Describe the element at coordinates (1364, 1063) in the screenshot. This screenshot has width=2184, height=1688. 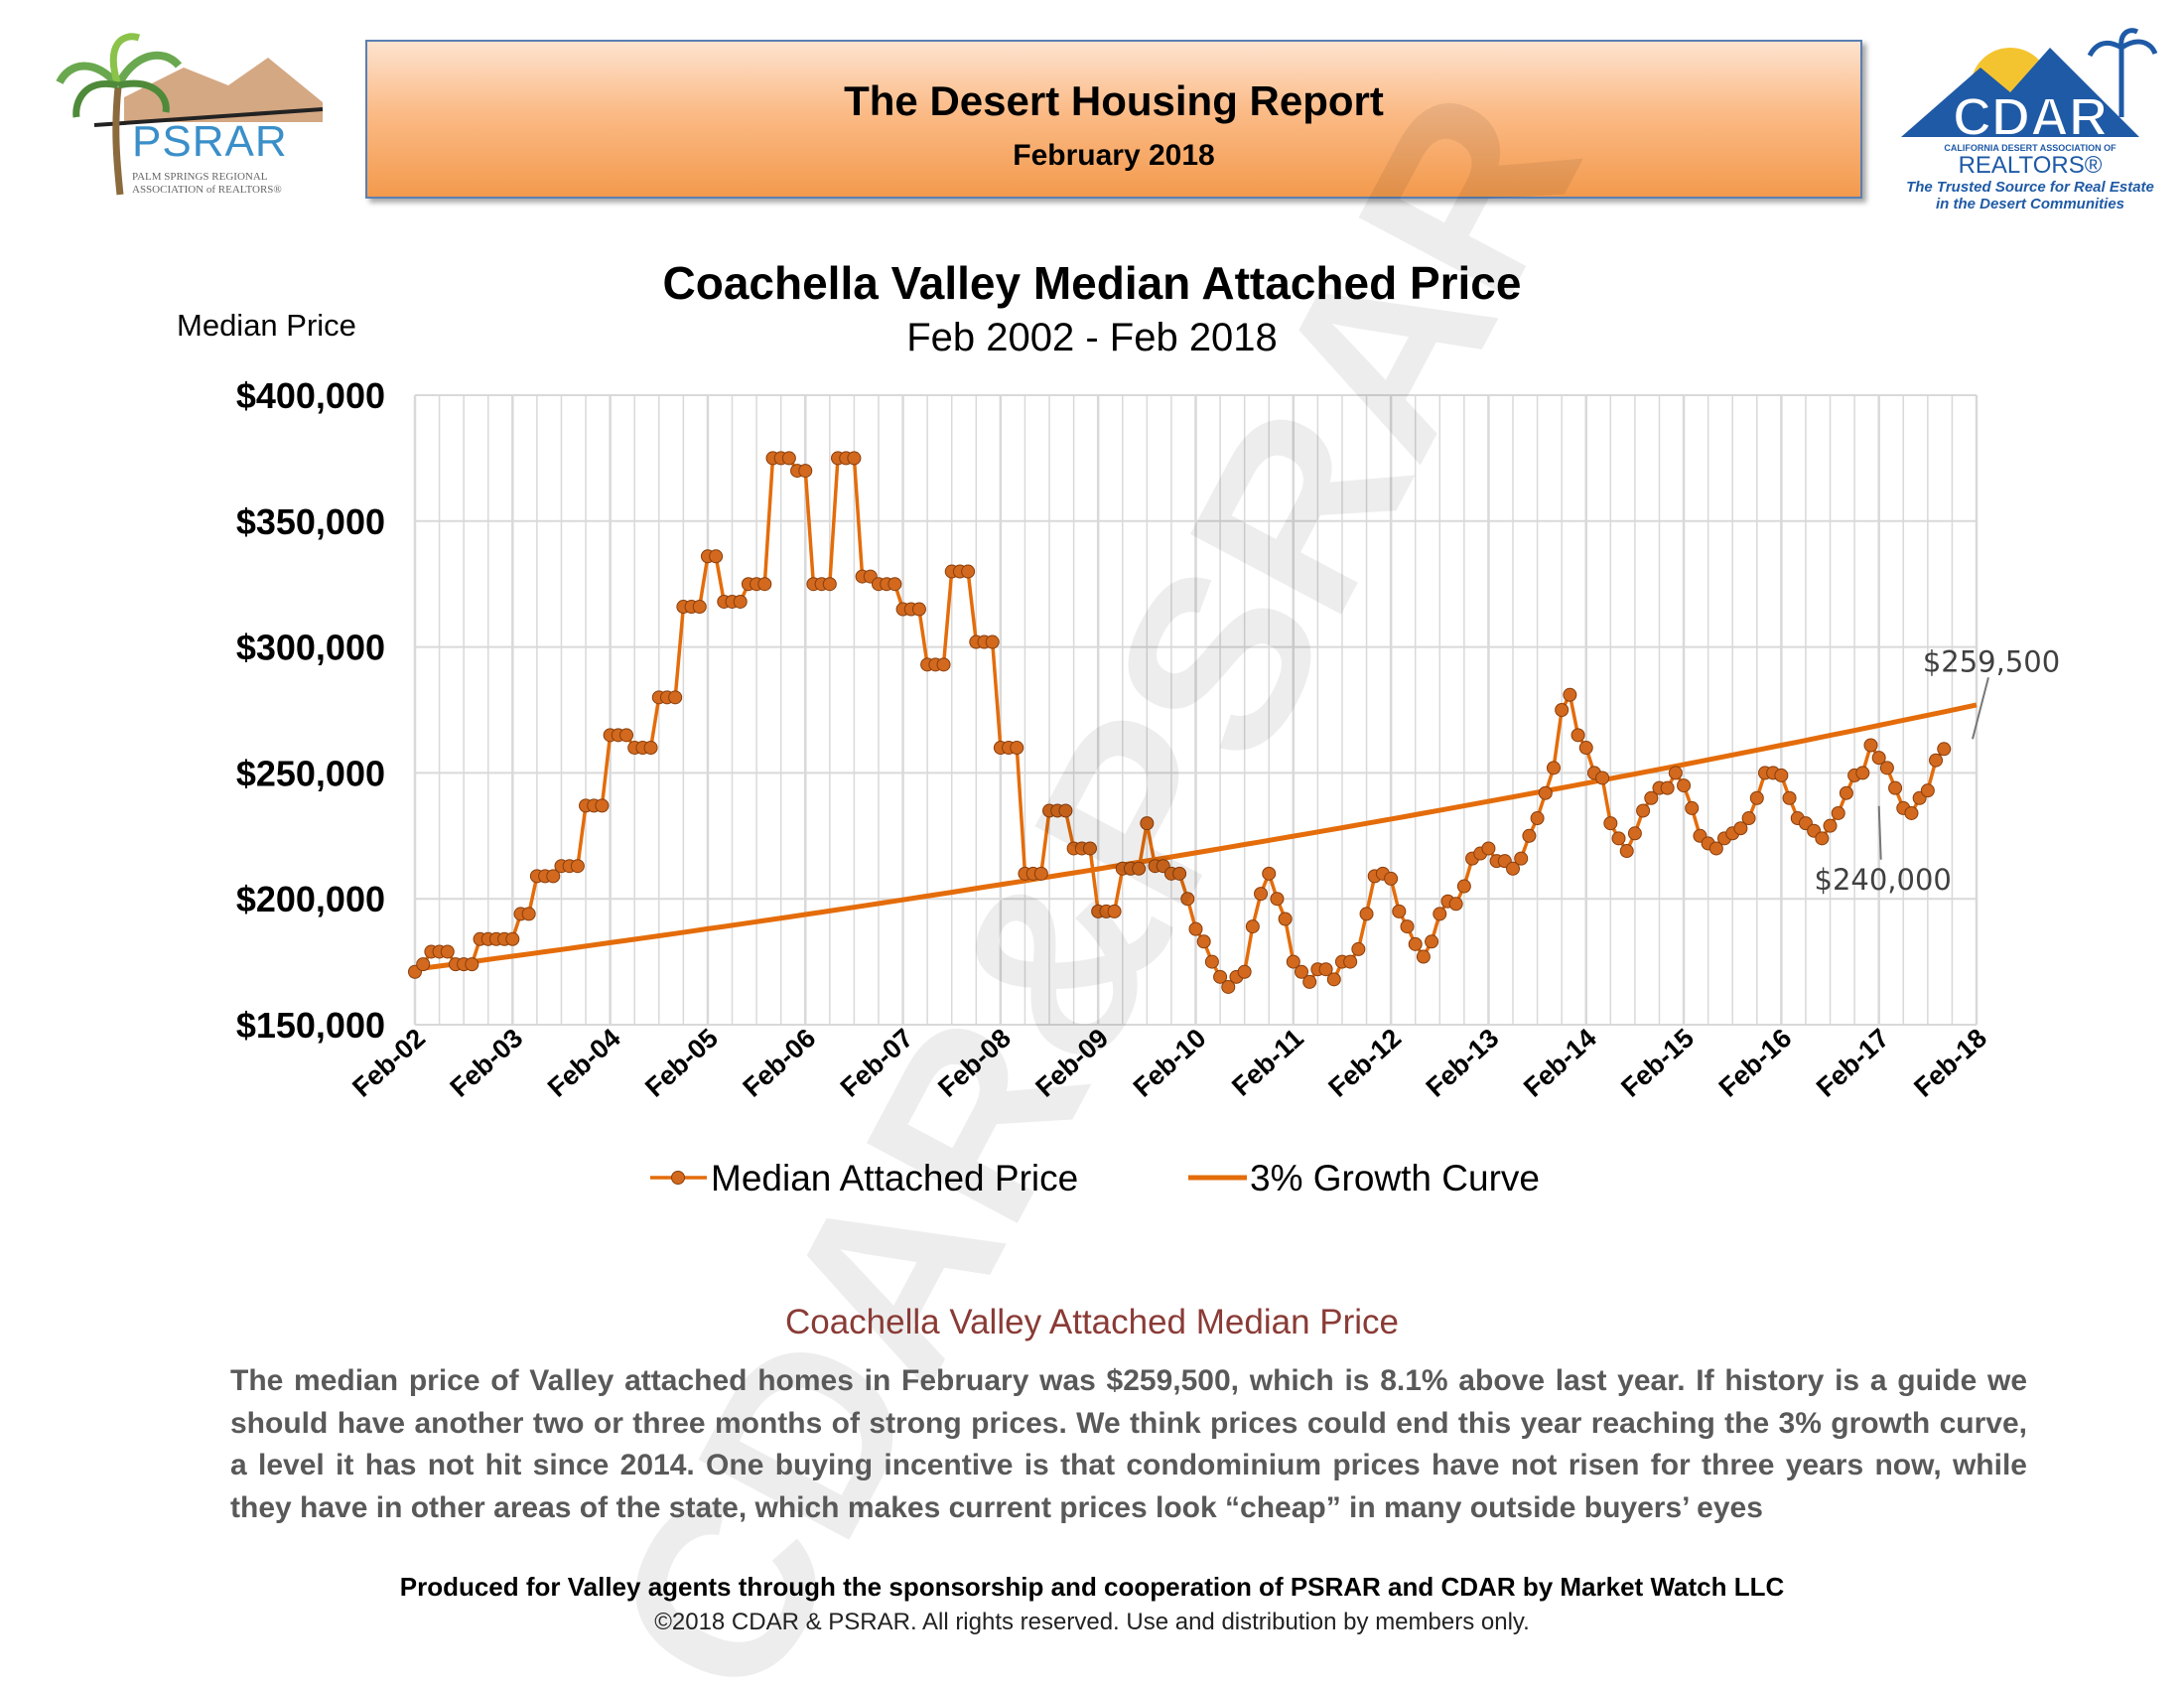
I see `x-tick-label: Feb-12` at that location.